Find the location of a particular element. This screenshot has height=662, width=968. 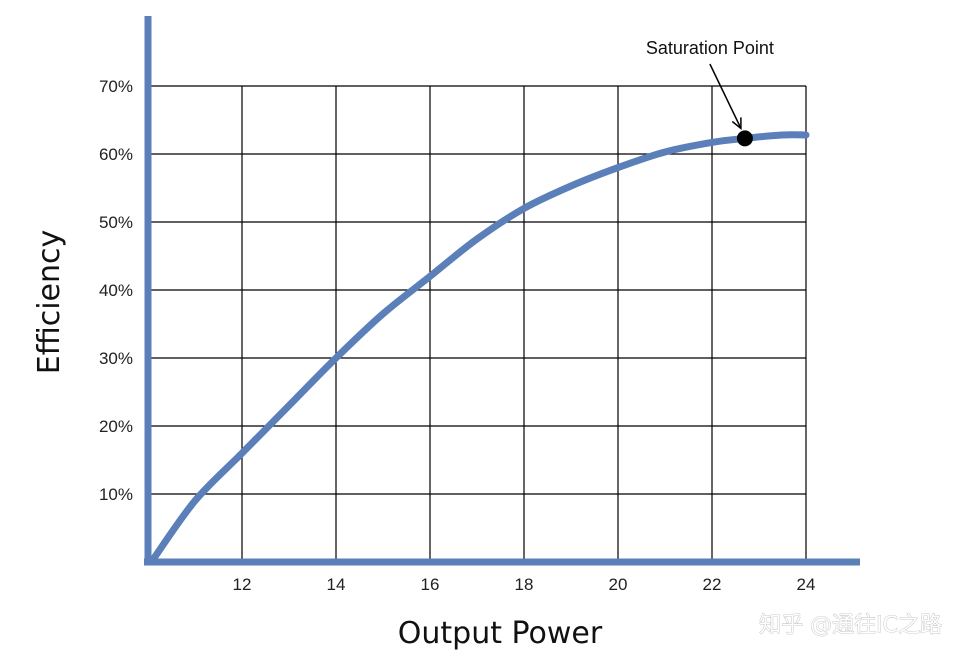

y-tick-label: 50% is located at coordinates (116, 222).